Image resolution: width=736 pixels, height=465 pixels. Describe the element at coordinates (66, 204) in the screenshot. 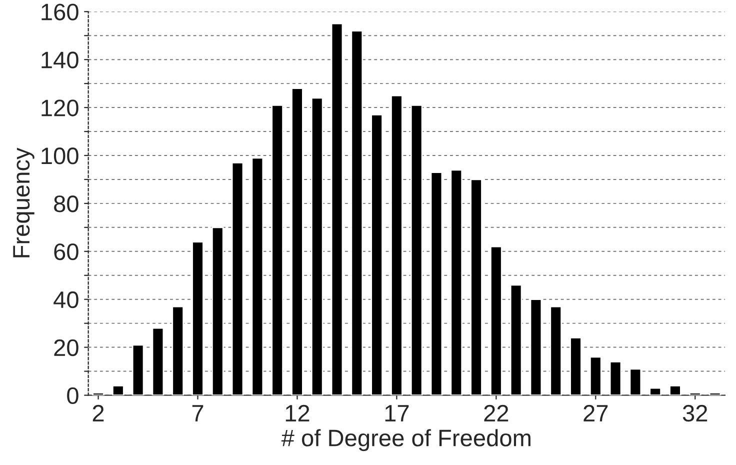

I see `y-tick-label: 80` at that location.